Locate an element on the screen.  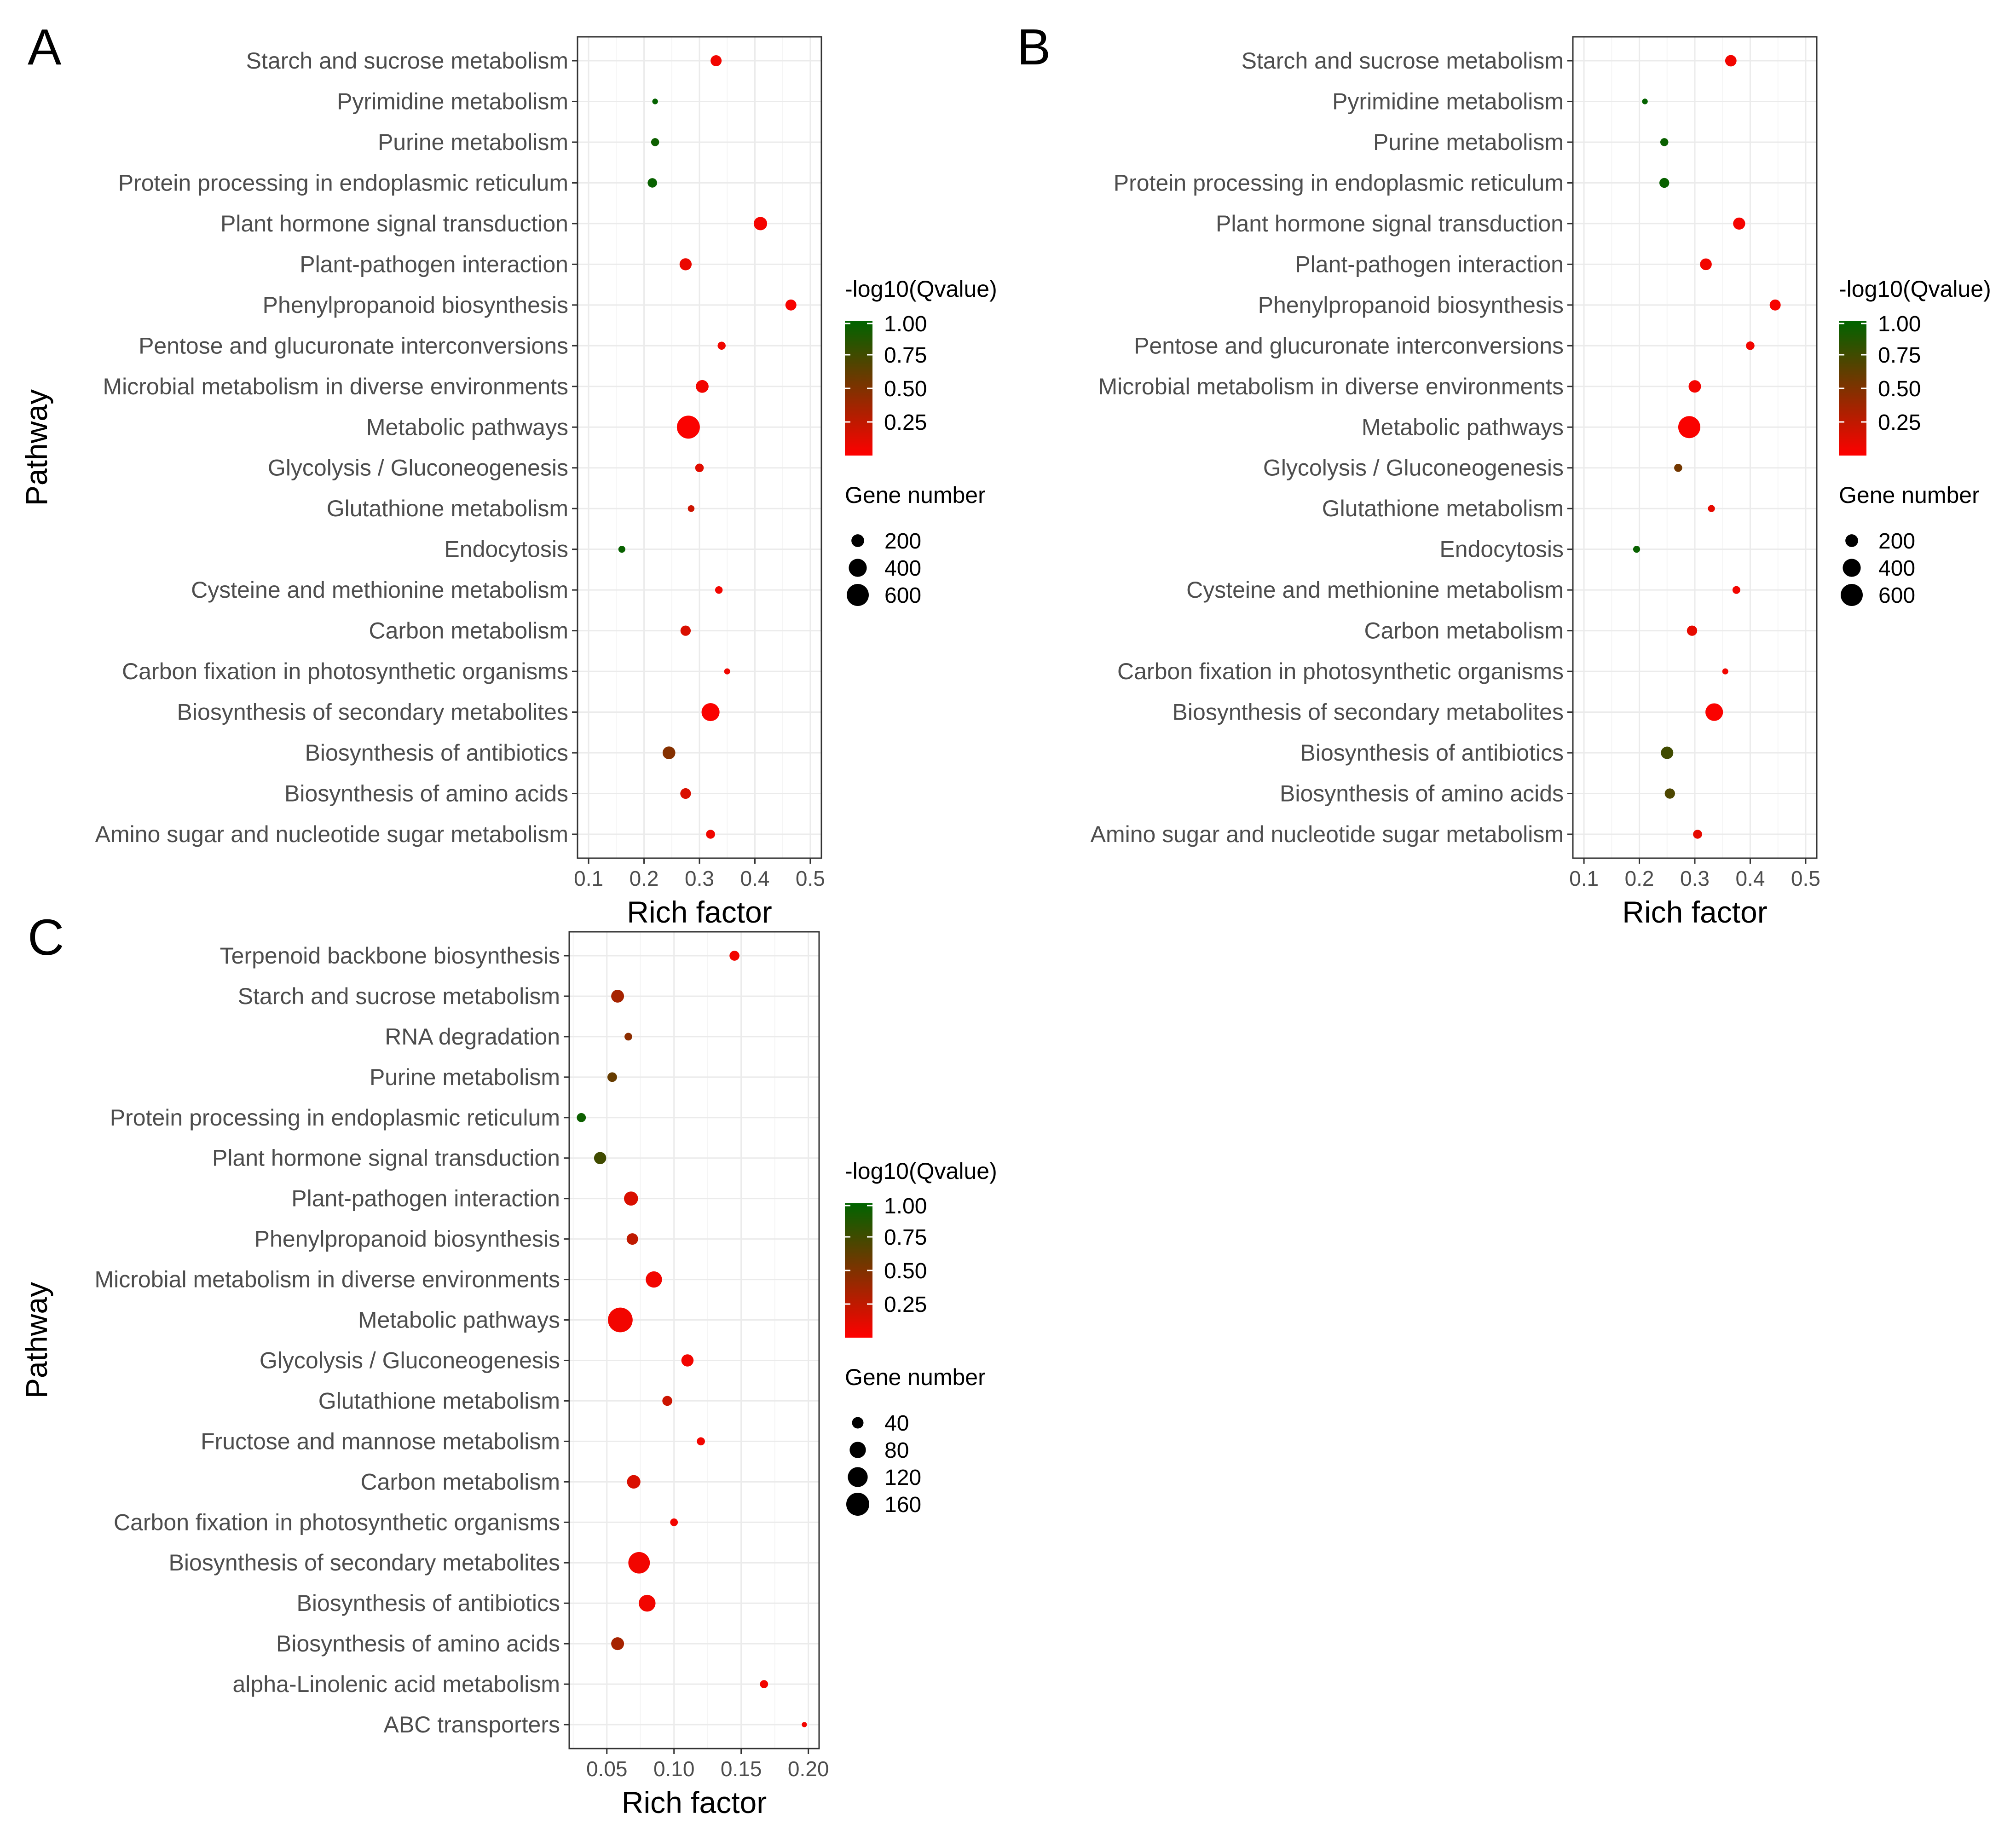
y-axis-title: Pathway is located at coordinates (36, 448).